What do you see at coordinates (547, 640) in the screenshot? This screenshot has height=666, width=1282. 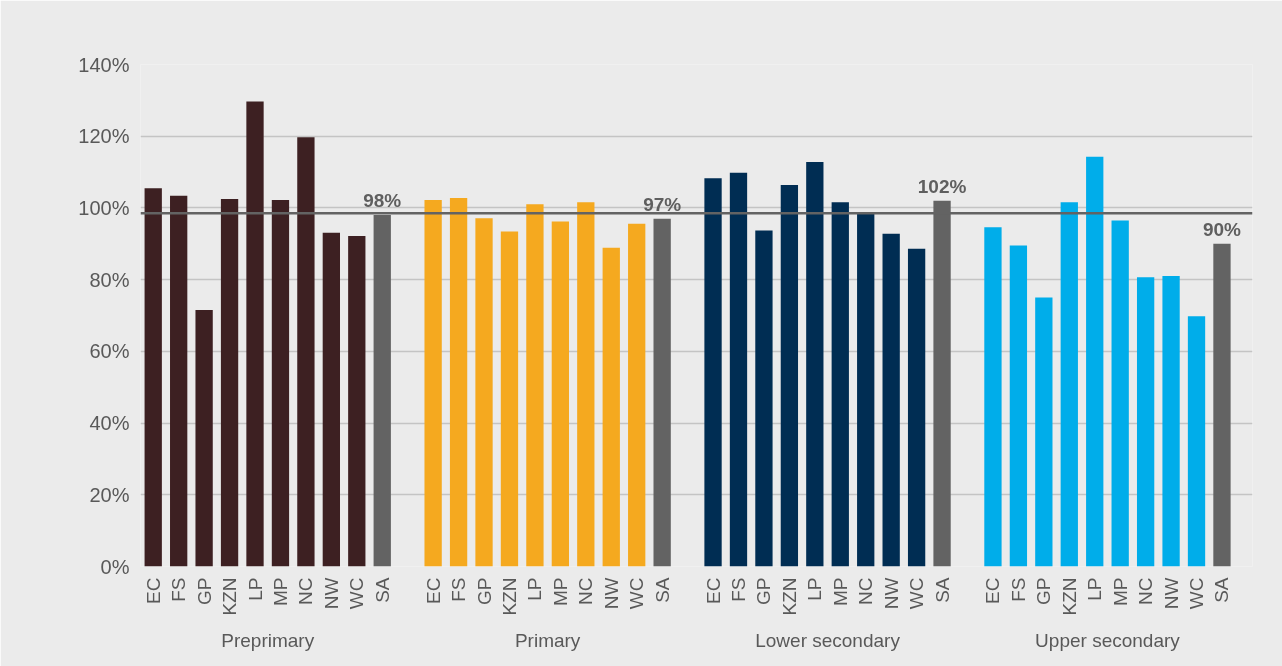 I see `text: Primary` at bounding box center [547, 640].